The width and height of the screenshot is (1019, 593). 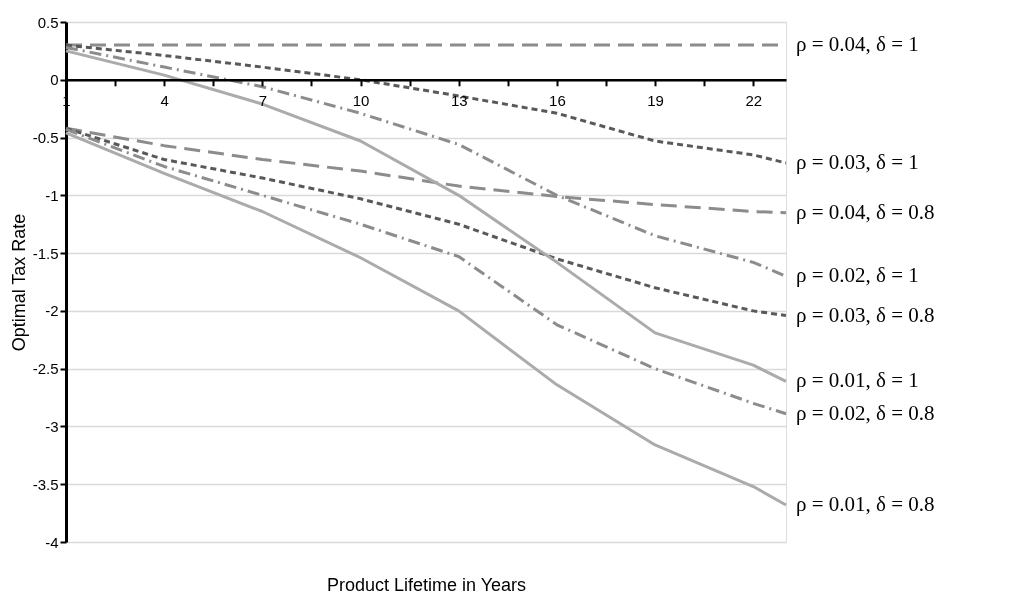 I want to click on x-tick-label: 13, so click(x=459, y=101).